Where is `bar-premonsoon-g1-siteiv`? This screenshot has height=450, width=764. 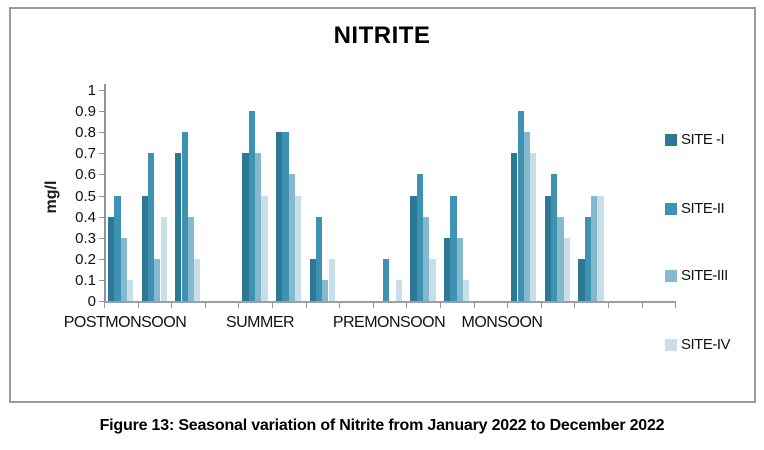
bar-premonsoon-g1-siteiv is located at coordinates (398, 290).